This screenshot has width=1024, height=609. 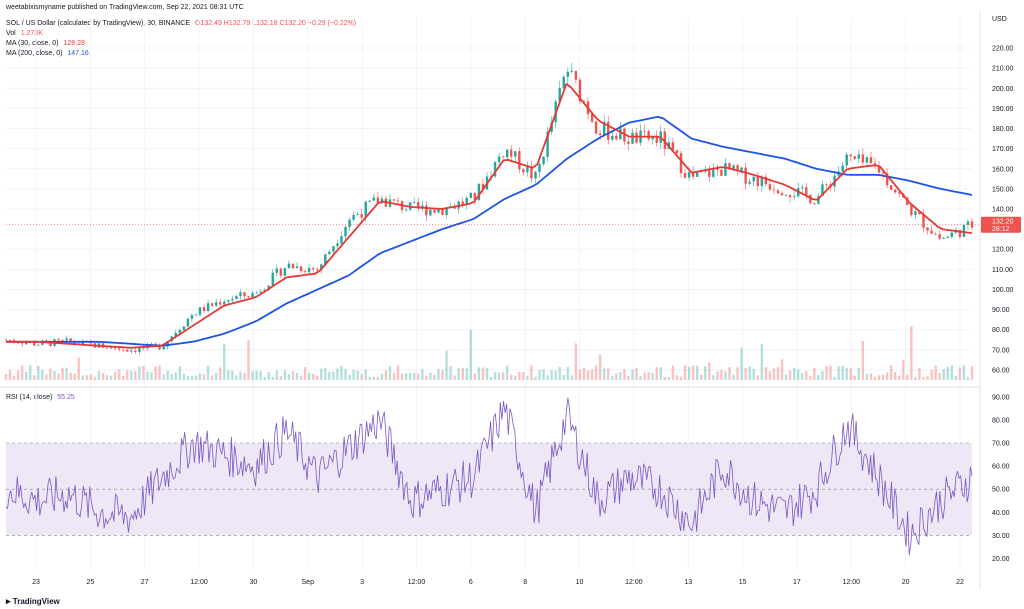 I want to click on rsi-tick-label: 30.00, so click(x=1001, y=536).